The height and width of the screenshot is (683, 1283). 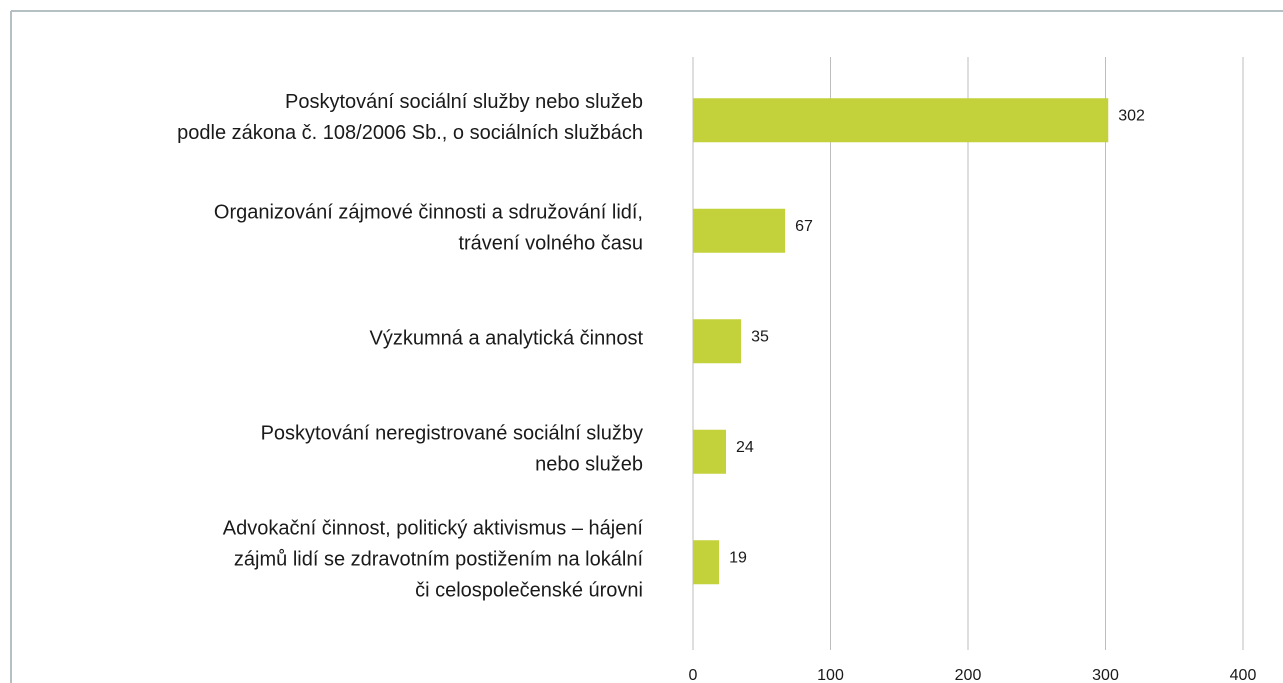 What do you see at coordinates (1131, 115) in the screenshot?
I see `value-label: 302` at bounding box center [1131, 115].